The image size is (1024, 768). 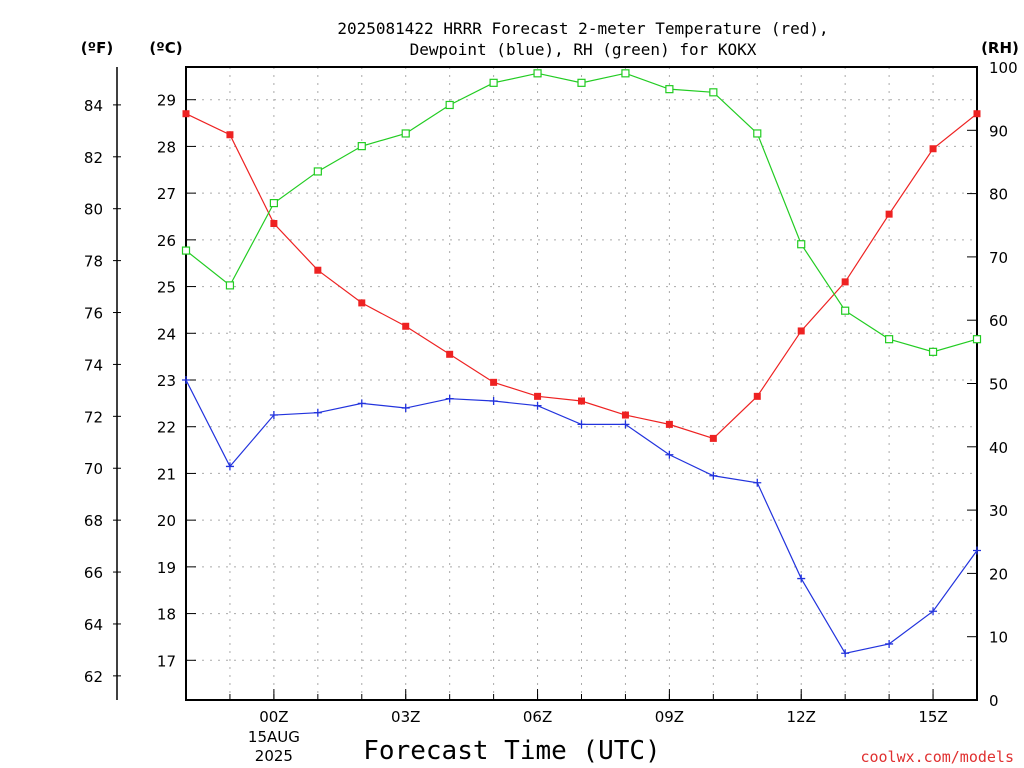 I want to click on x-tick-label: 09Z, so click(x=669, y=717).